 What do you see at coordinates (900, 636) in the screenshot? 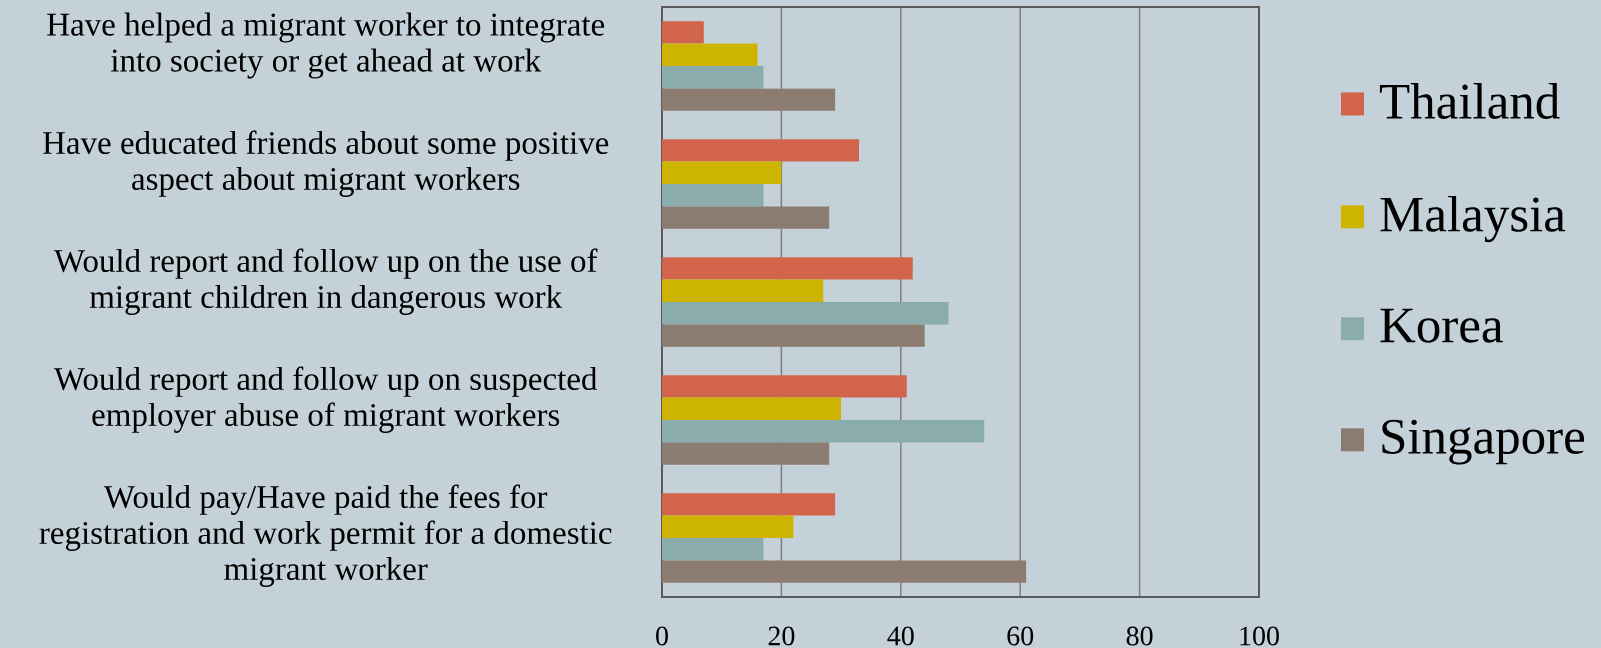
I see `x-tick-label: 40` at bounding box center [900, 636].